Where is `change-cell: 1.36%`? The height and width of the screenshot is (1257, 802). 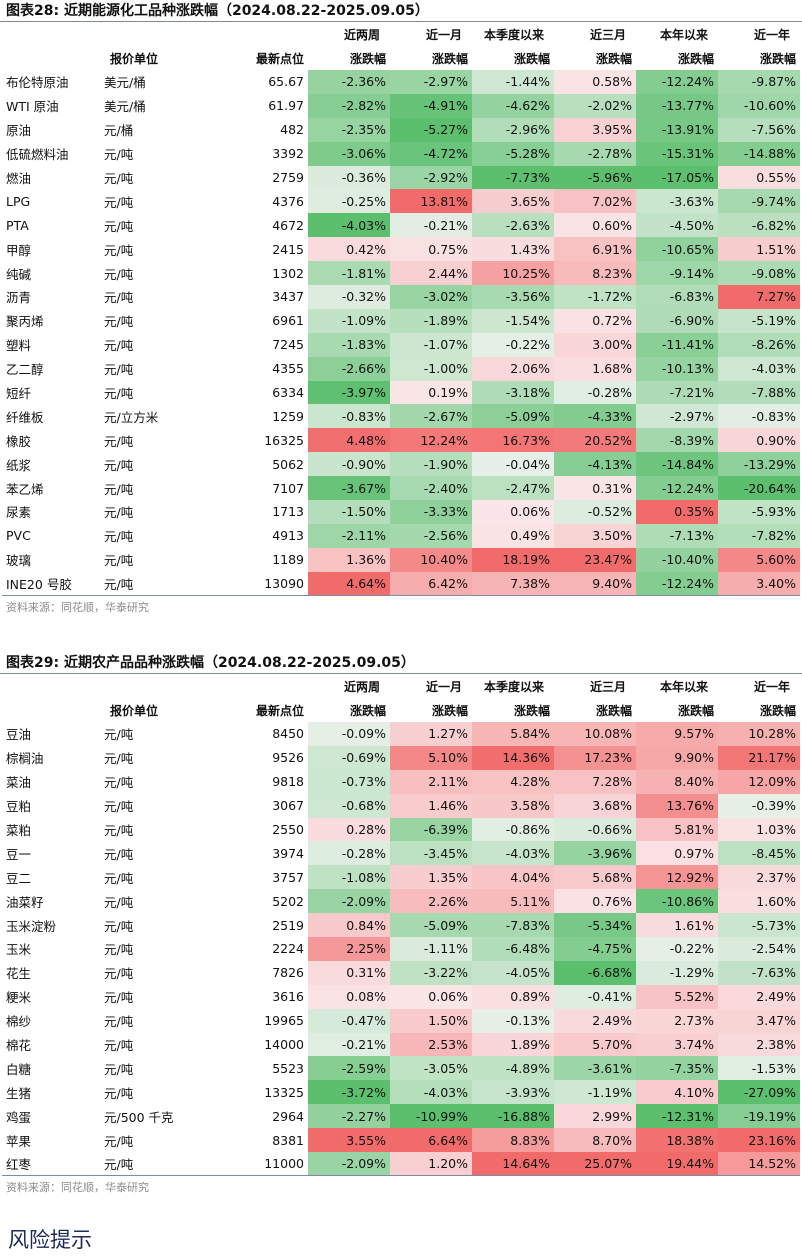
change-cell: 1.36% is located at coordinates (349, 559).